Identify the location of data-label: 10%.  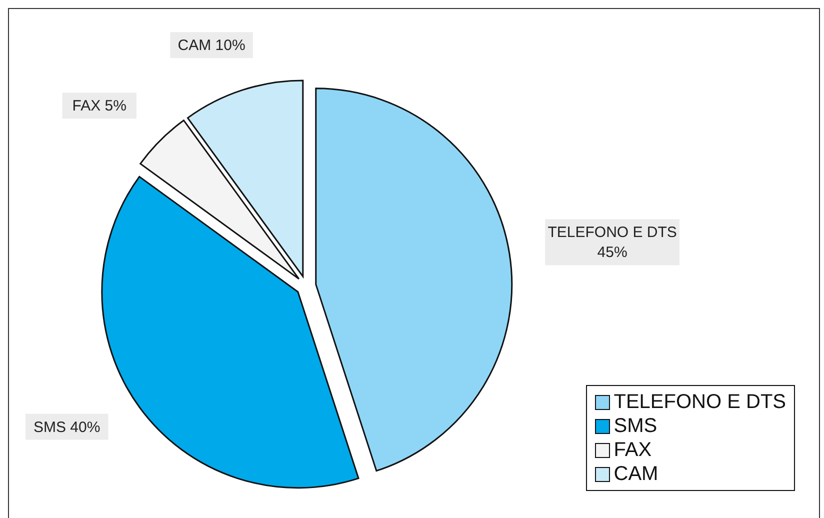
(230, 45).